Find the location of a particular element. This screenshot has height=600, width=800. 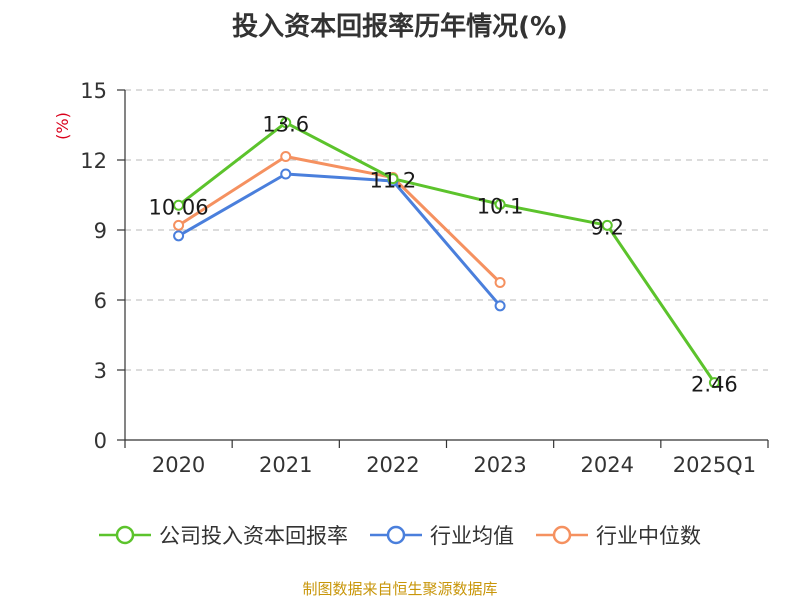

chart-title: 投入资本回报率历年情况(%) is located at coordinates (400, 27).